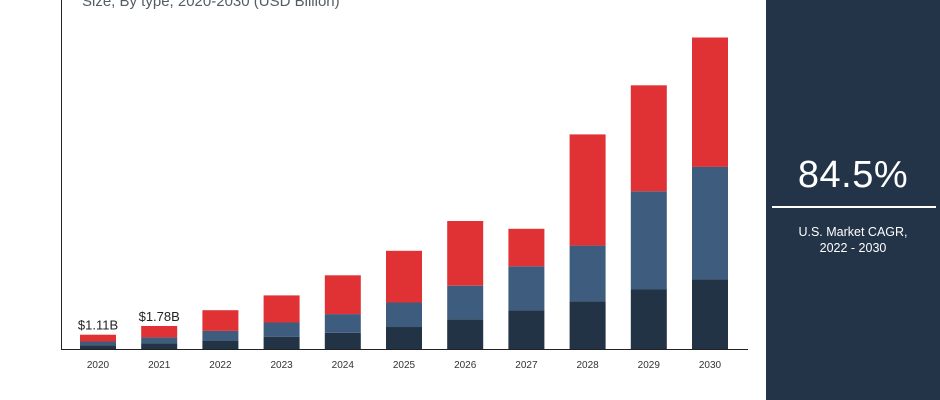 The image size is (940, 400). What do you see at coordinates (342, 295) in the screenshot?
I see `bar-segment-2024-s3` at bounding box center [342, 295].